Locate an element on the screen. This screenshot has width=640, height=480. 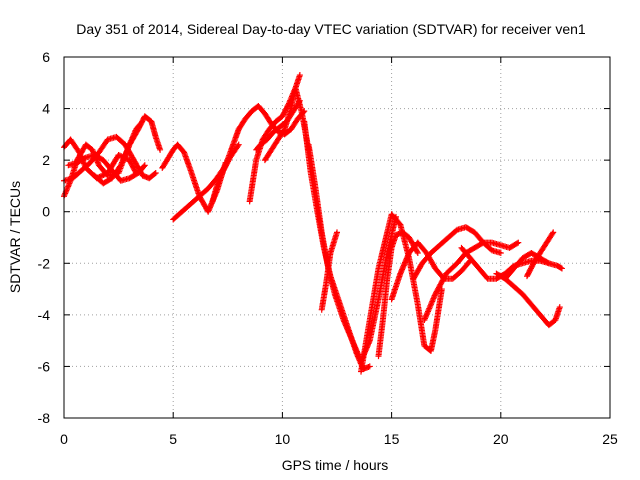
y-tick-label: -4 is located at coordinates (44, 315).